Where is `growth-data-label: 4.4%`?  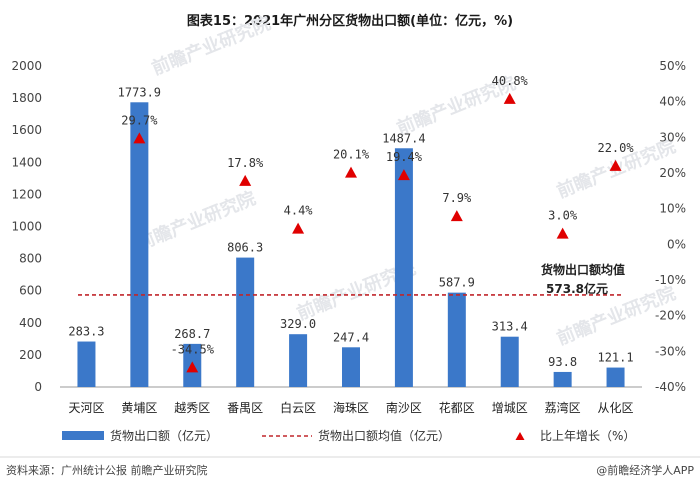
growth-data-label: 4.4% is located at coordinates (299, 211).